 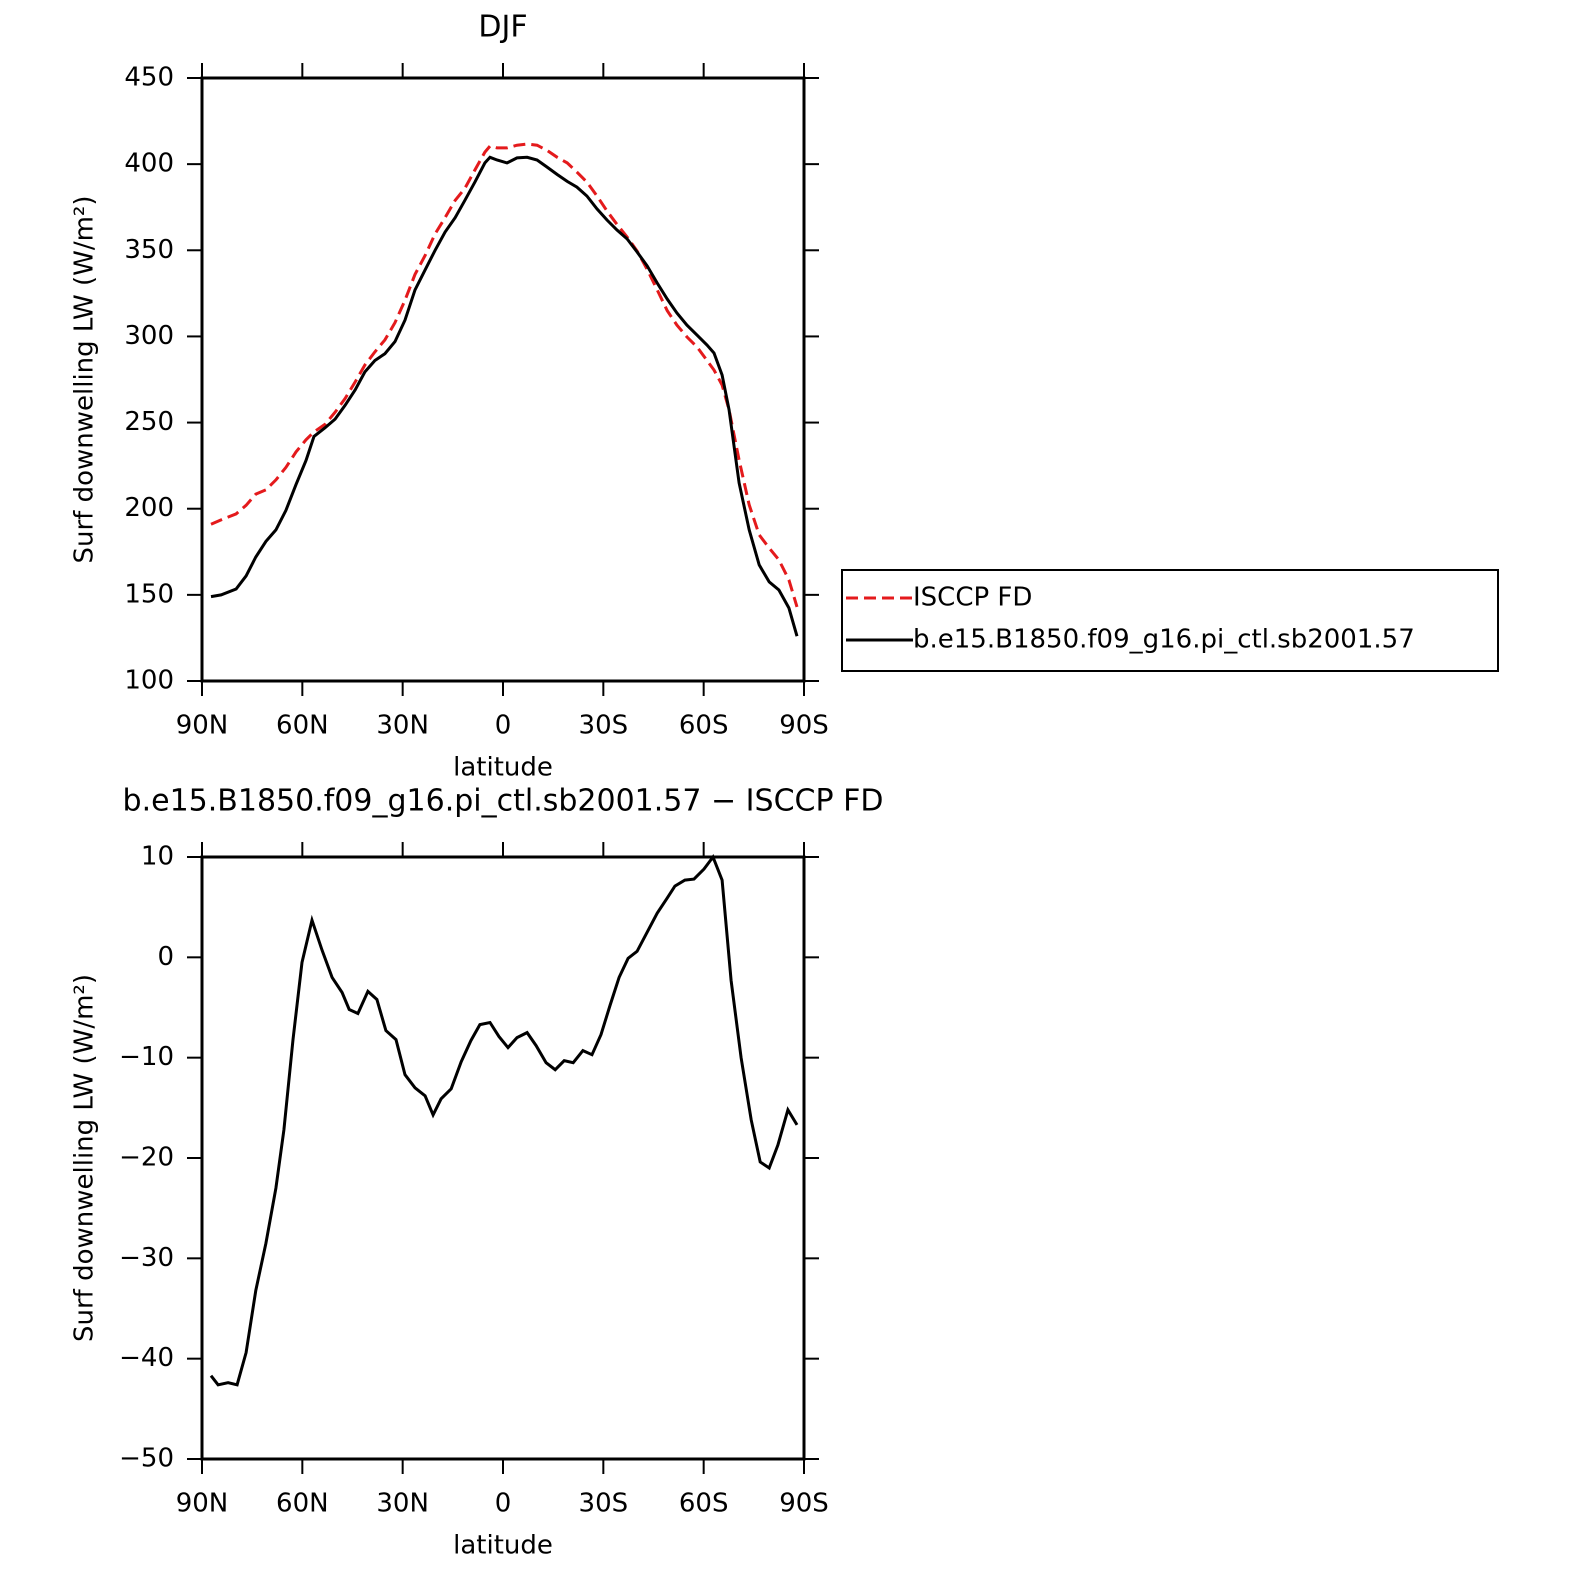 I want to click on y-tick-label: 0, so click(x=165, y=957).